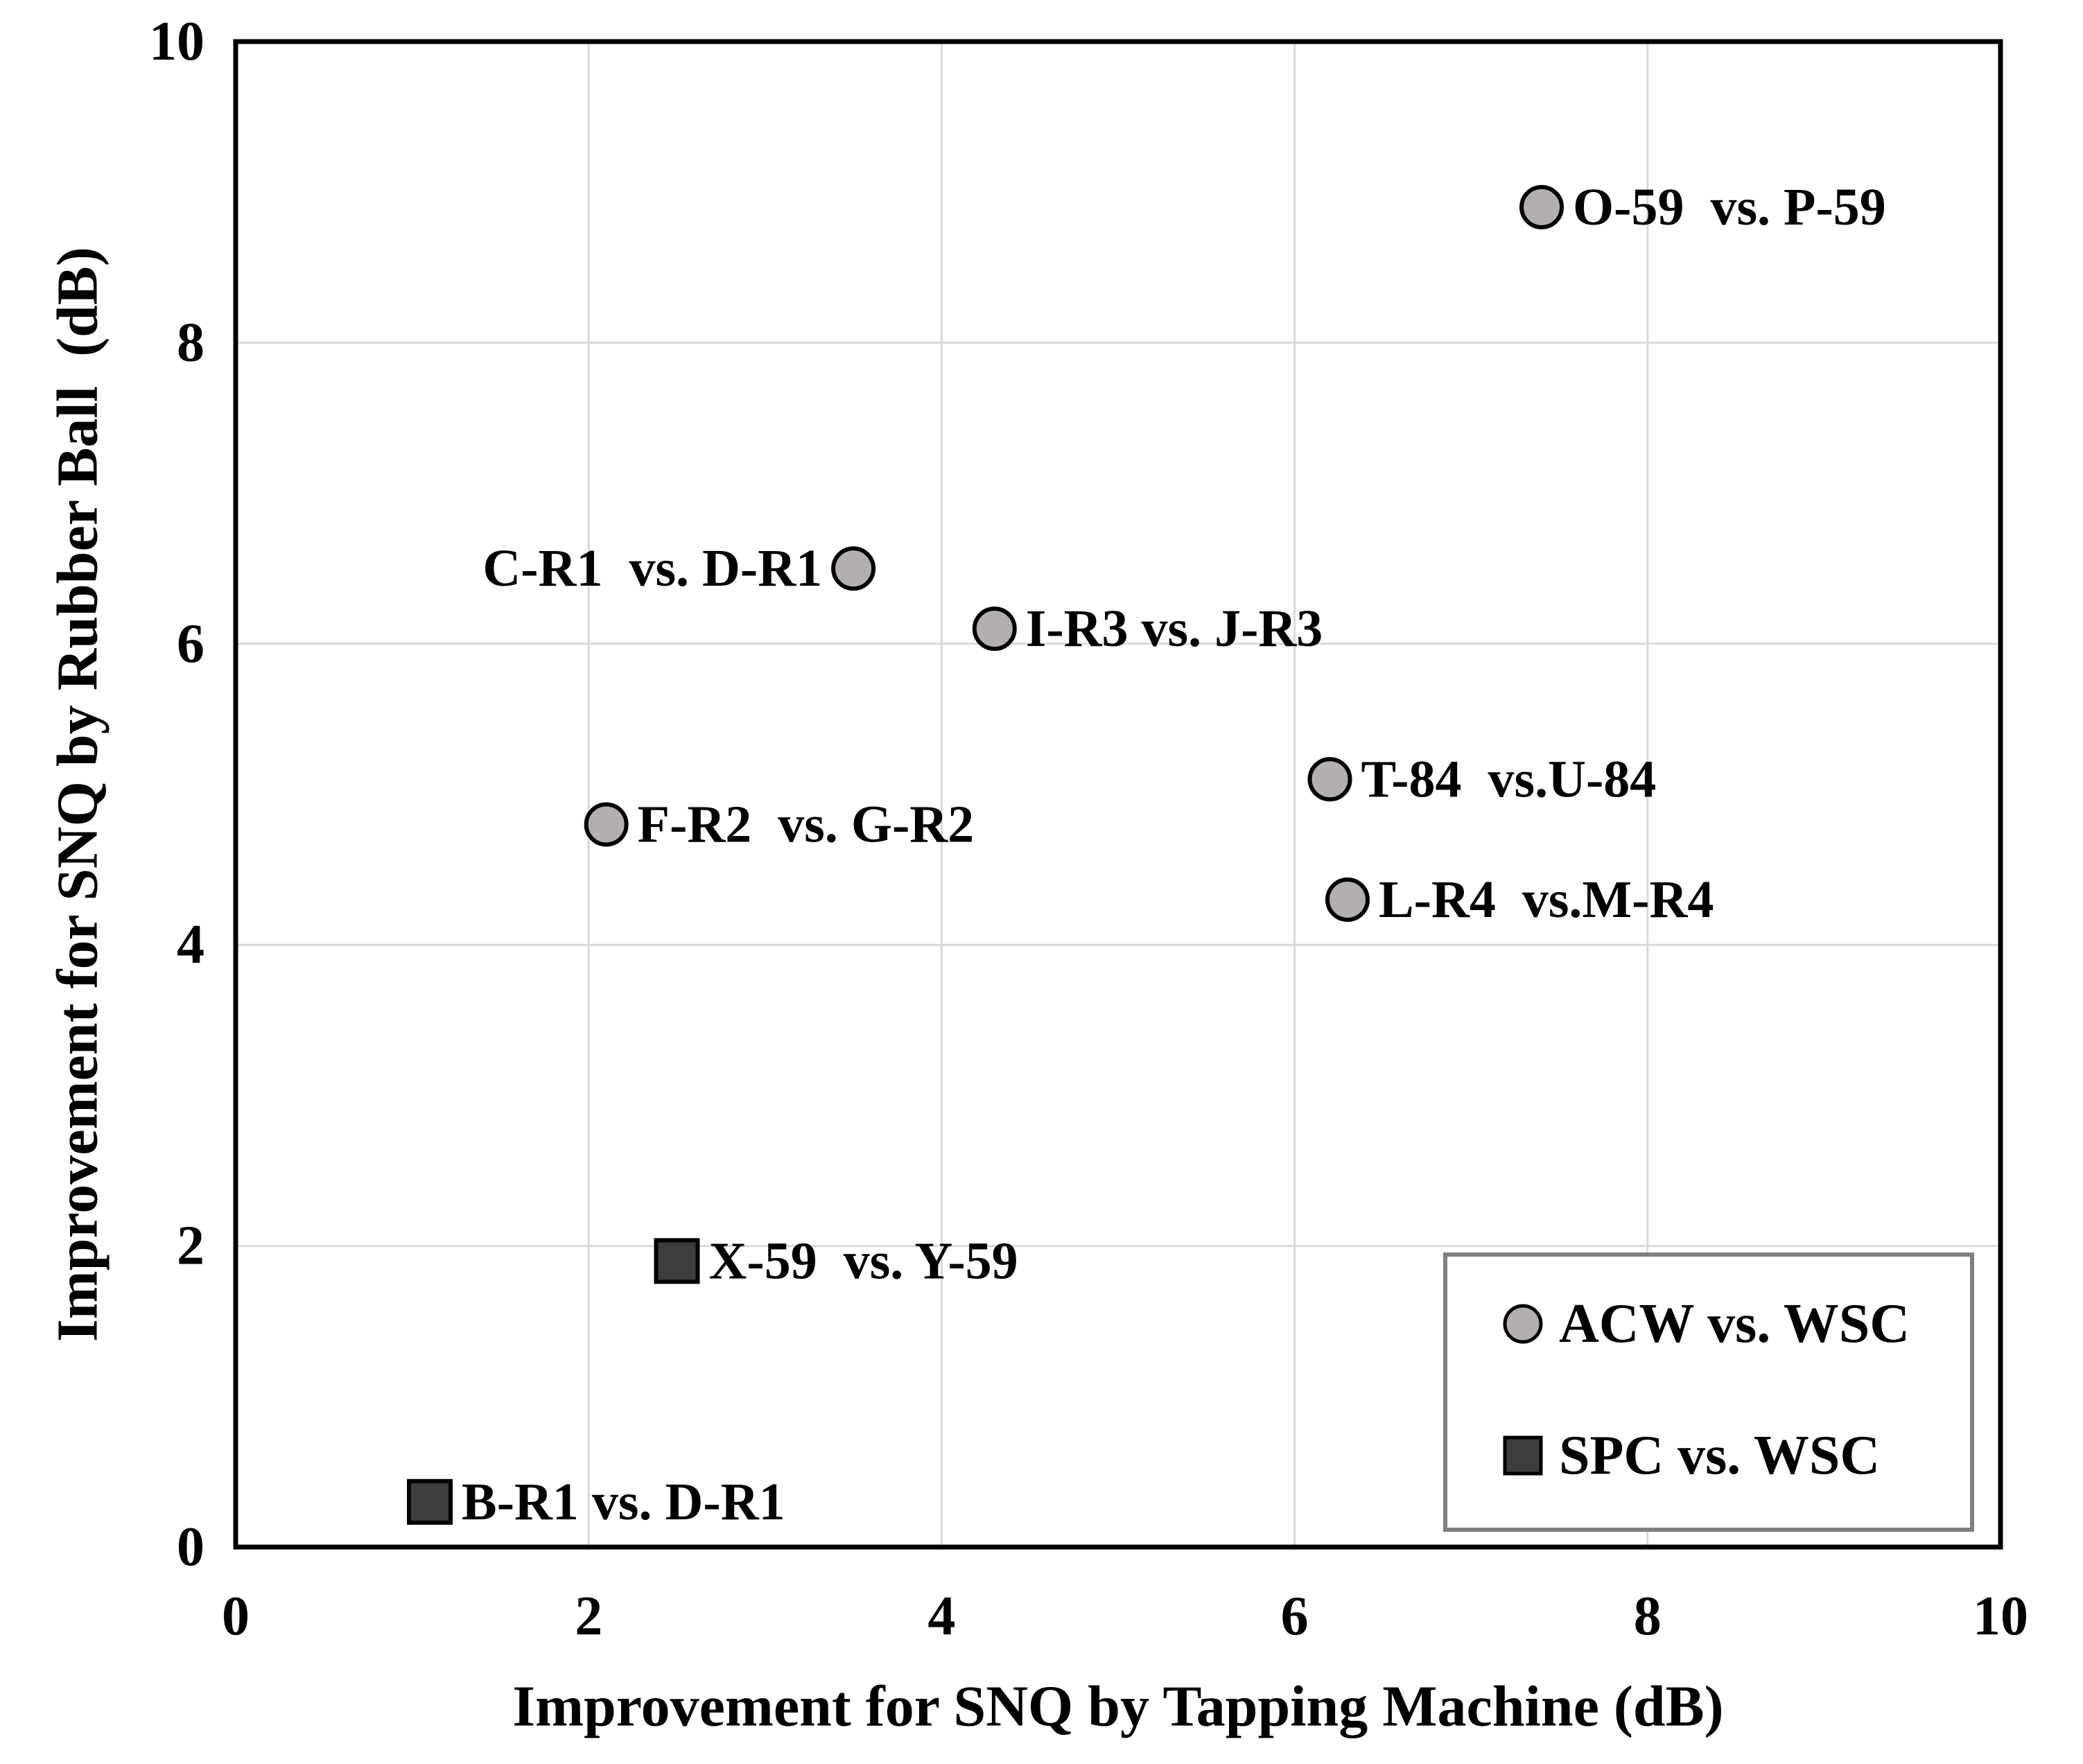 Image resolution: width=2083 pixels, height=1764 pixels. What do you see at coordinates (941, 1616) in the screenshot?
I see `x-tick-label: 4` at bounding box center [941, 1616].